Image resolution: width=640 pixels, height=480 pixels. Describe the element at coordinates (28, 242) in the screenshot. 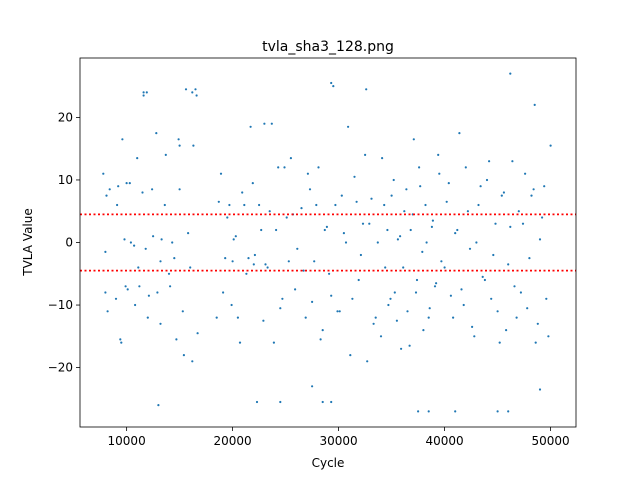

I see `y-axis-label: TVLA Value` at that location.